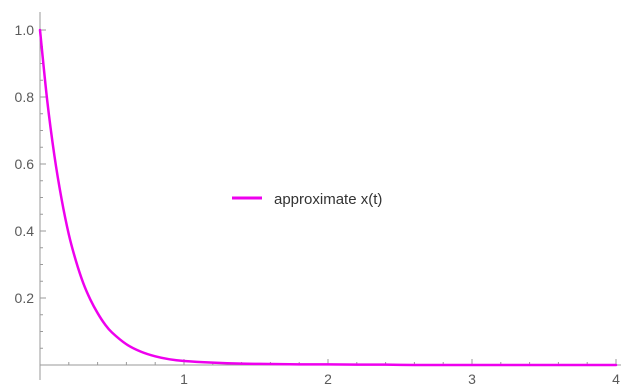  Describe the element at coordinates (25, 164) in the screenshot. I see `y-tick-label: 0.6` at that location.